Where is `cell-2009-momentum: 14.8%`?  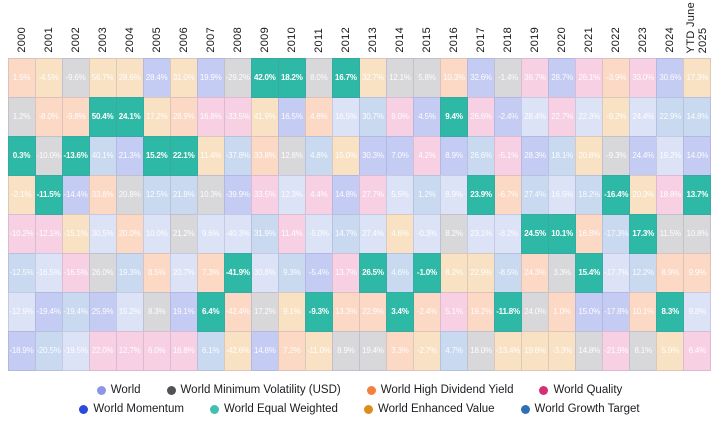
cell-2009-momentum: 14.8% is located at coordinates (264, 350).